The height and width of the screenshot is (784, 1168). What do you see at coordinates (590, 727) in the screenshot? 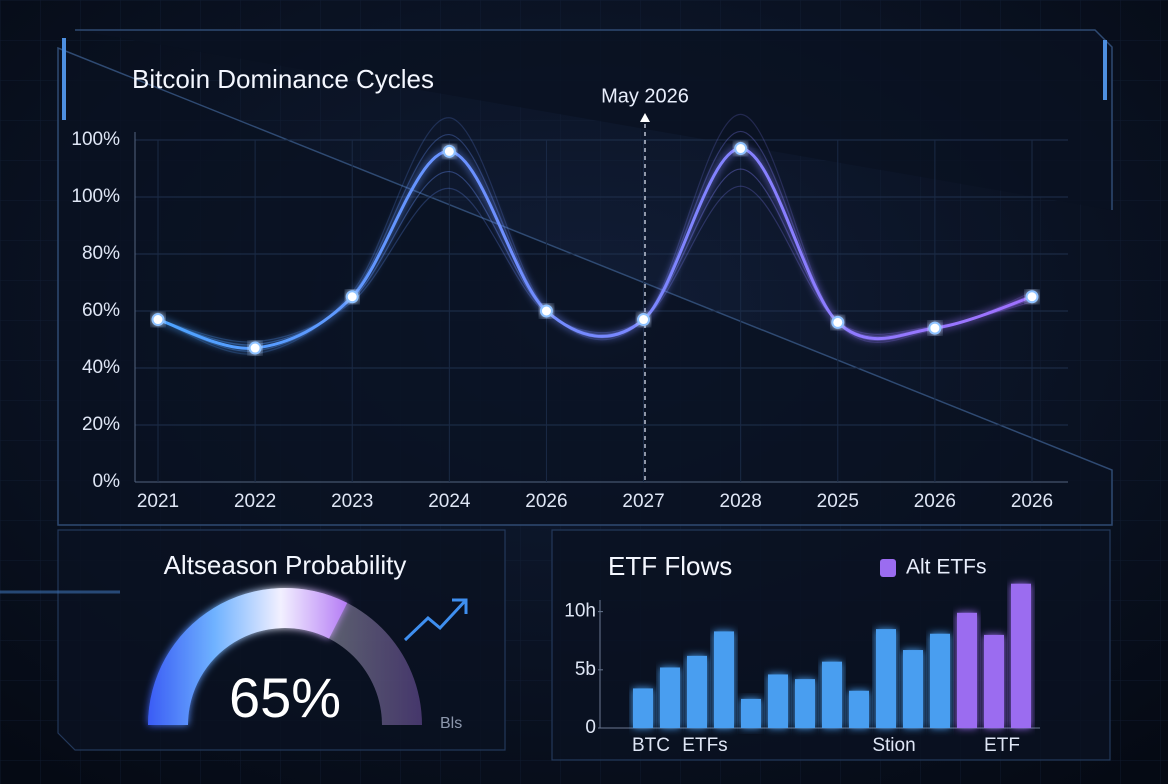
I see `y-tick-label: 0` at bounding box center [590, 727].